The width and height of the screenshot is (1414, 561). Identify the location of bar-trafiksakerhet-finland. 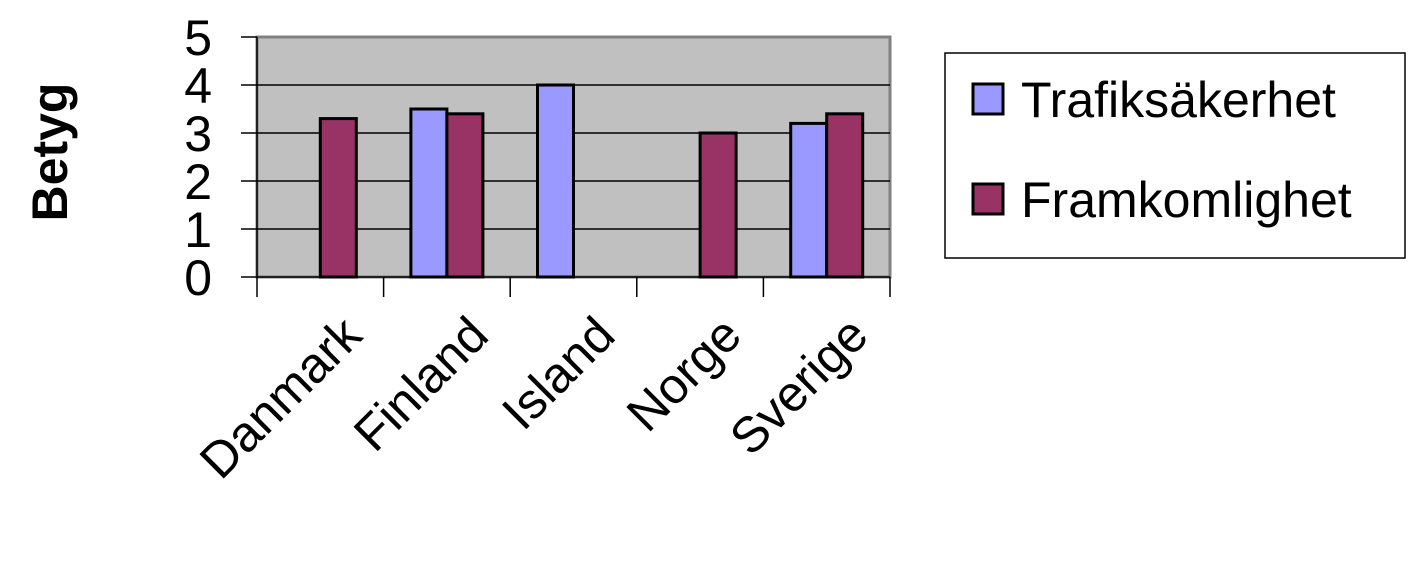
(429, 193).